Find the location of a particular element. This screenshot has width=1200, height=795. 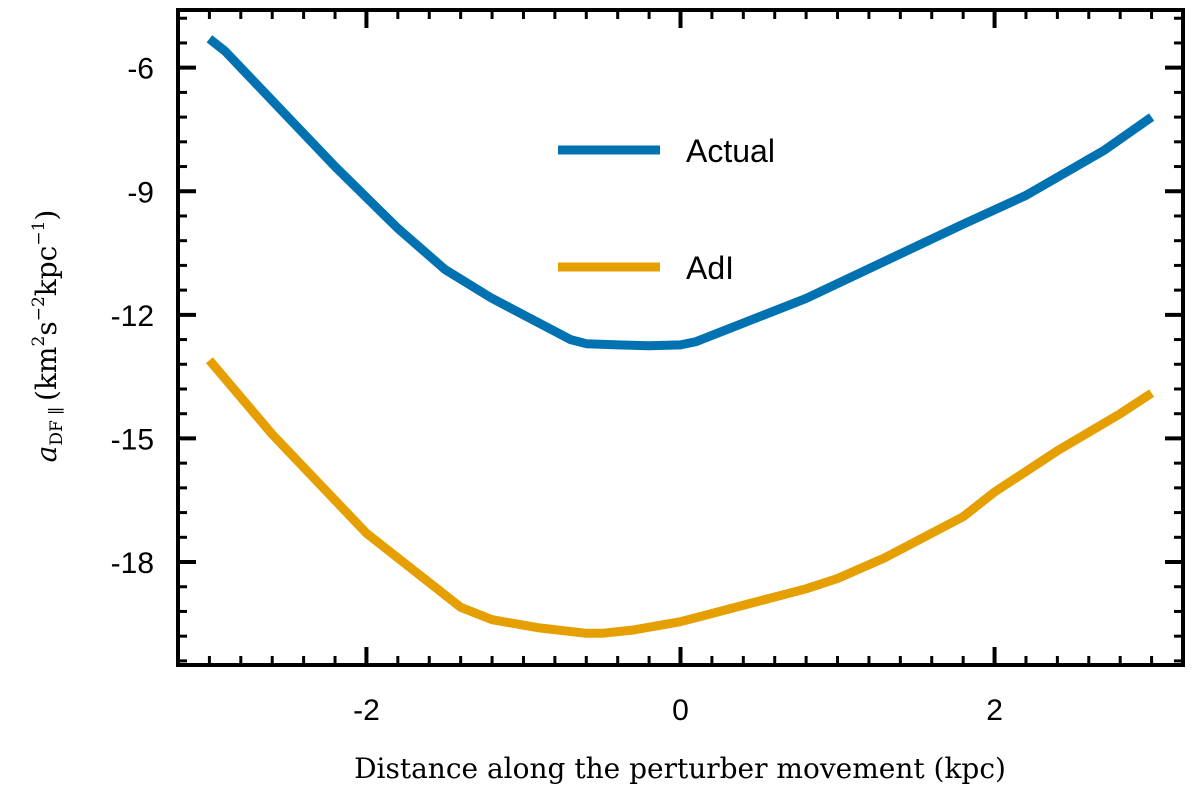

y-axis-symbol: a is located at coordinates (46, 454).